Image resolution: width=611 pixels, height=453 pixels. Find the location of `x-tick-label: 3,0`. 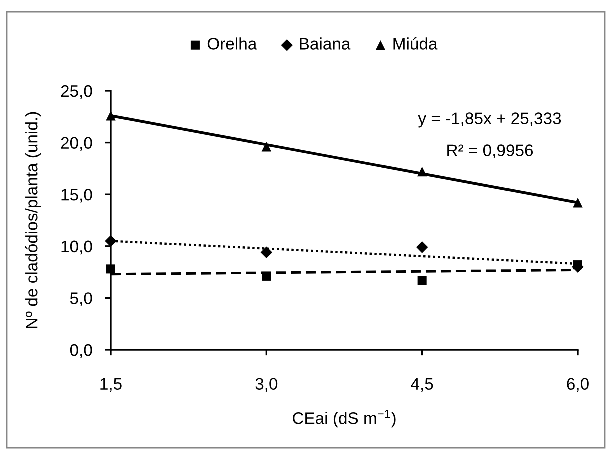

x-tick-label: 3,0 is located at coordinates (267, 385).